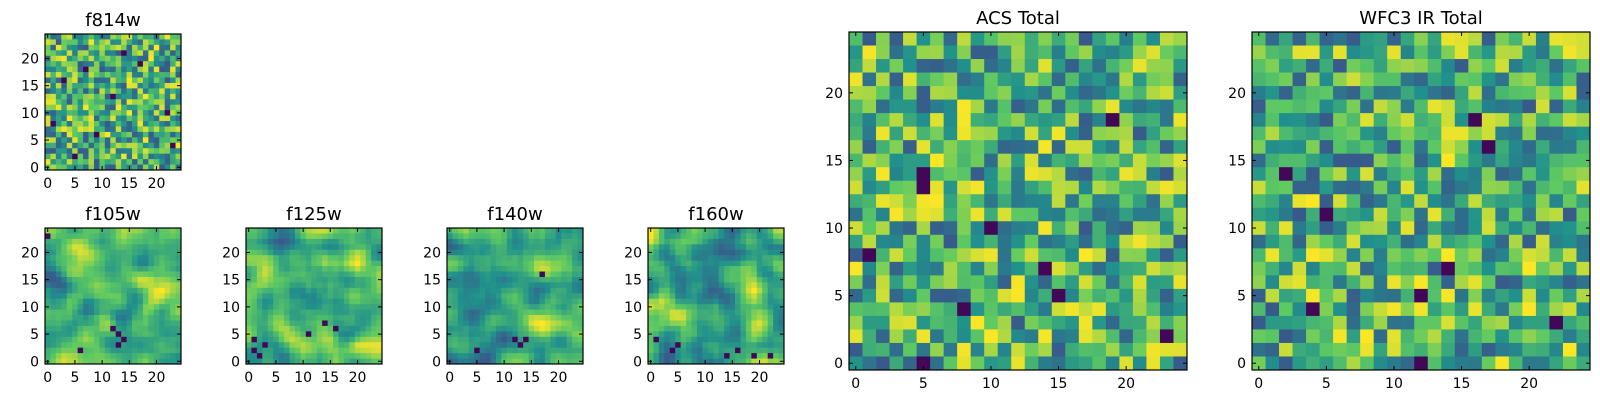 This screenshot has width=1600, height=400. What do you see at coordinates (30, 308) in the screenshot?
I see `y-tick-label: 10` at bounding box center [30, 308].